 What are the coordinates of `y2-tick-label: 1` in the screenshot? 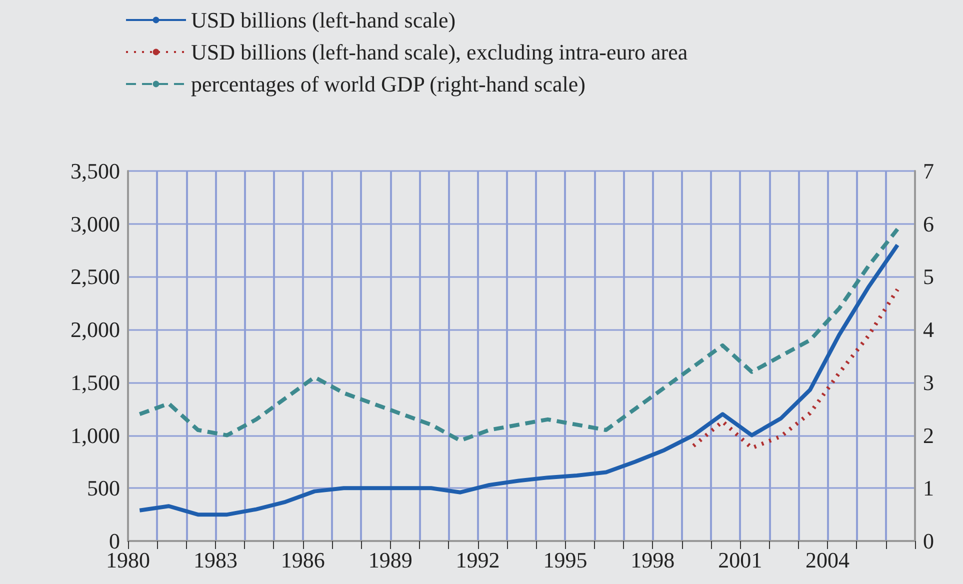 It's located at (928, 488).